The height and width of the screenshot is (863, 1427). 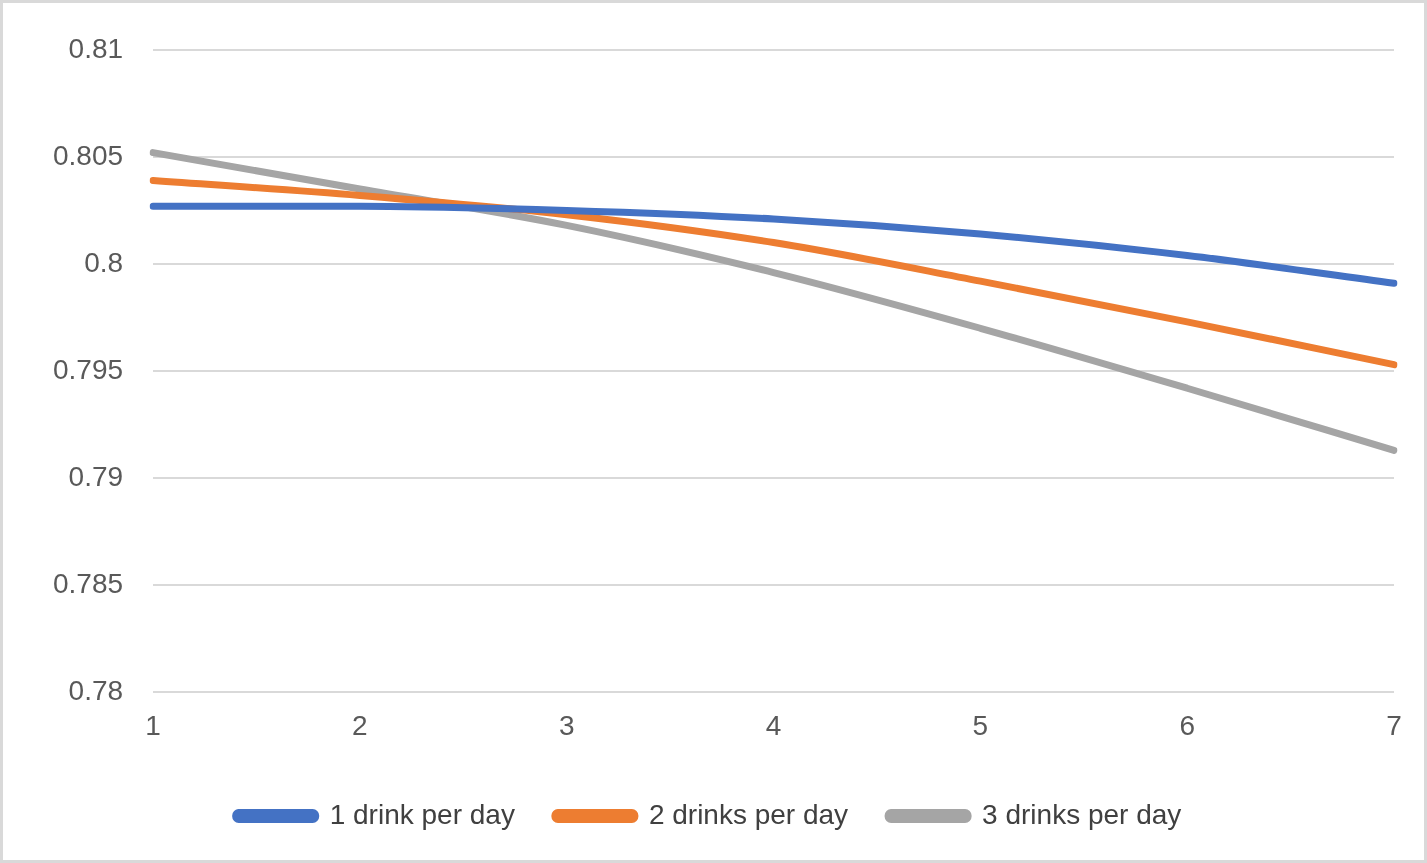 I want to click on y-tick-label: 0.8, so click(x=104, y=262).